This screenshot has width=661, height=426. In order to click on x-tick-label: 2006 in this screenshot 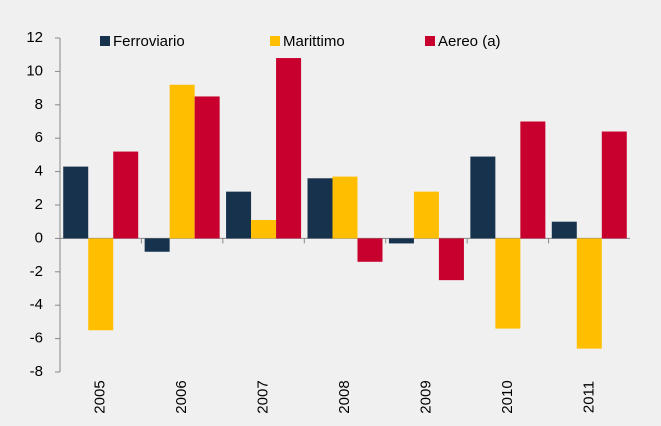, I will do `click(181, 396)`.